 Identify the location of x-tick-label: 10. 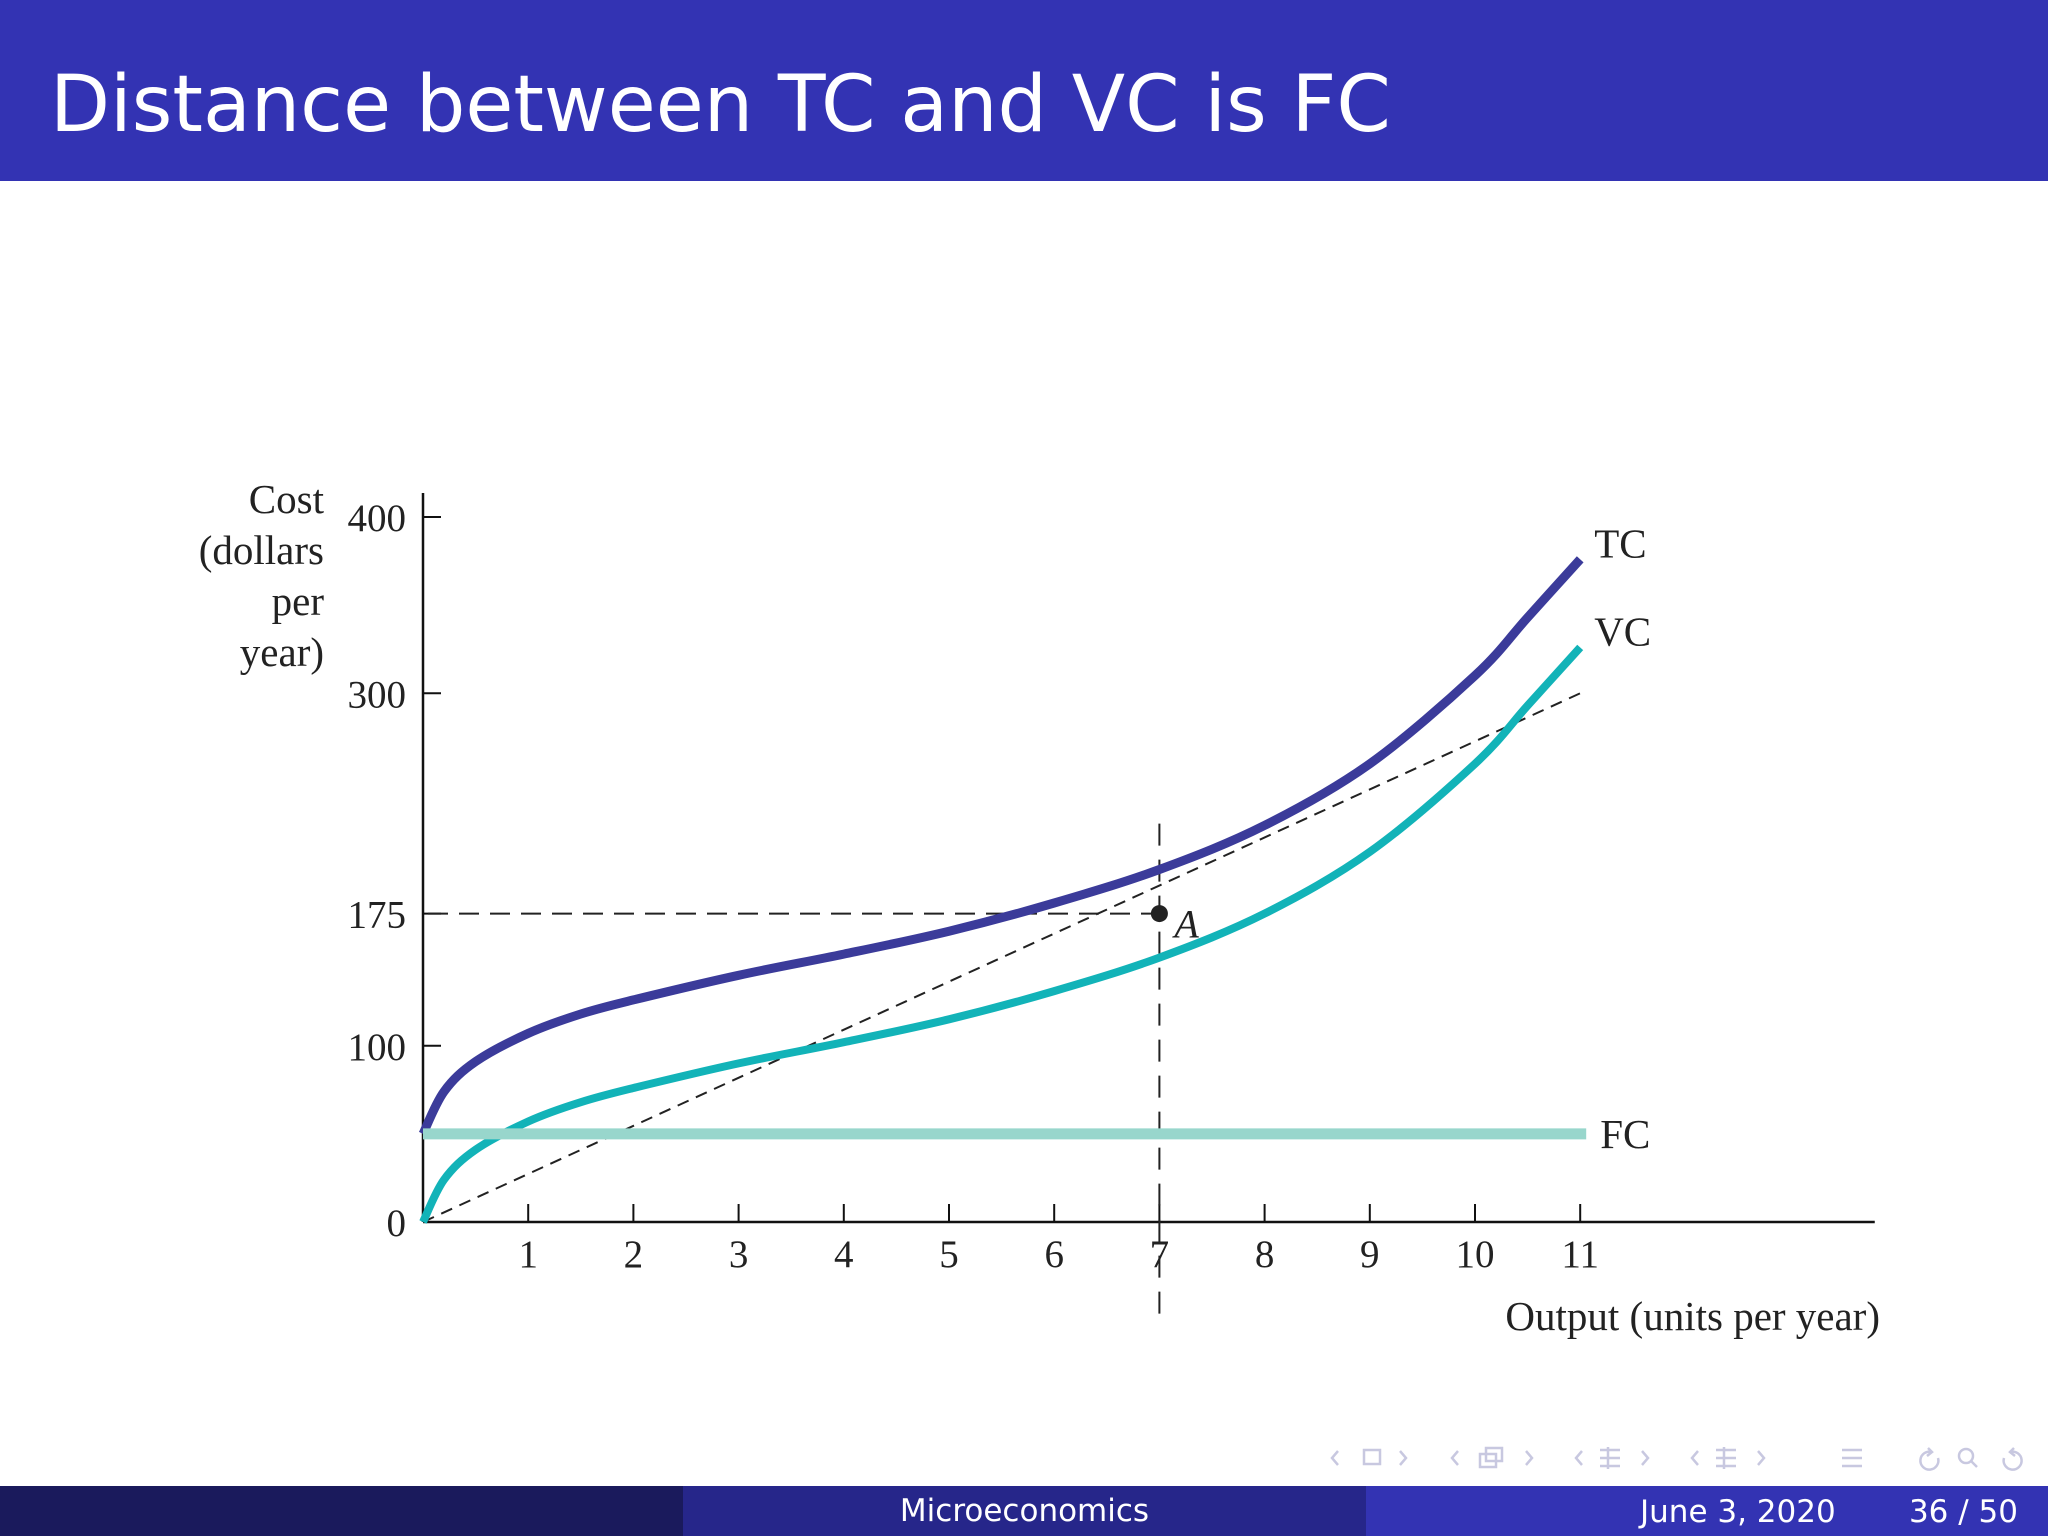
(1475, 1254).